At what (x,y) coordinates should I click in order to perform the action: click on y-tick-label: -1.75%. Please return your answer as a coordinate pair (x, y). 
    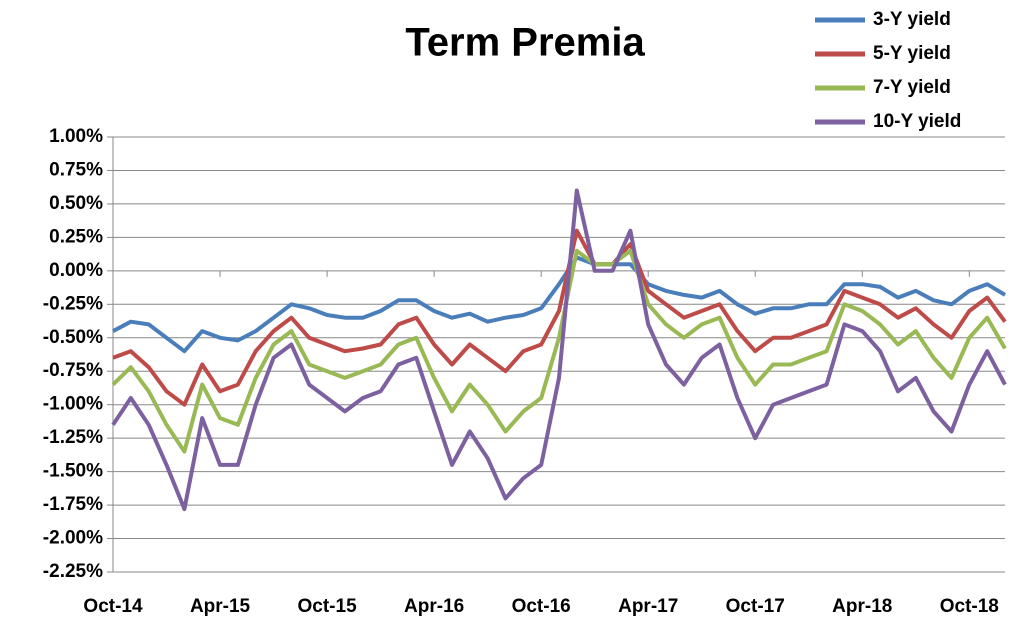
    Looking at the image, I should click on (73, 504).